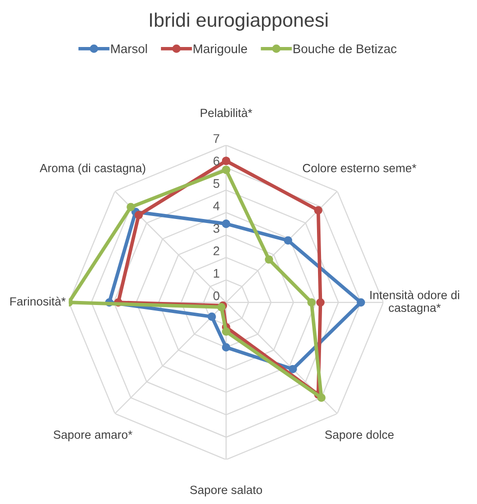  I want to click on y-tick-label: 3, so click(216, 228).